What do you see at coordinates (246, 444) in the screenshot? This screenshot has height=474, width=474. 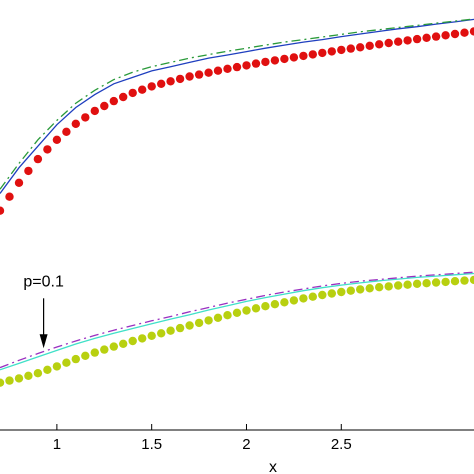 I see `x-tick-label: 2` at bounding box center [246, 444].